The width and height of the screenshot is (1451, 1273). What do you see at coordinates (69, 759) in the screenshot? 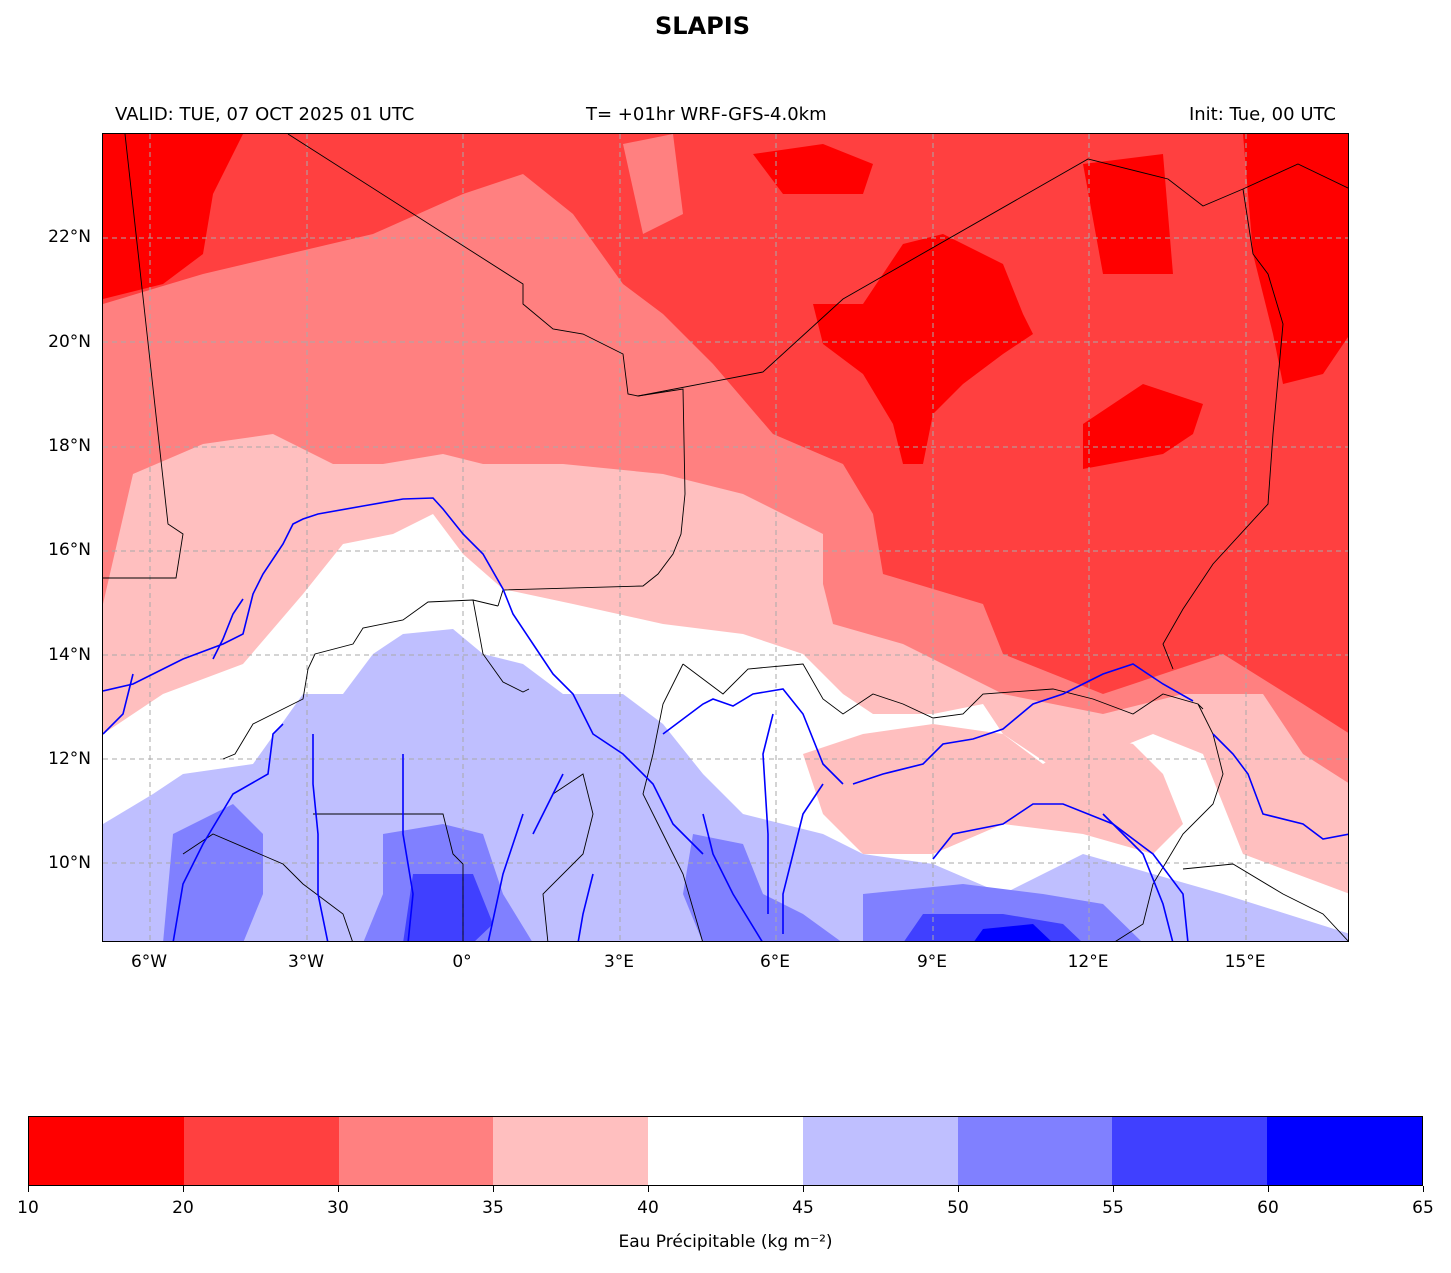
I see `lat-tick-label: 12°N` at bounding box center [69, 759].